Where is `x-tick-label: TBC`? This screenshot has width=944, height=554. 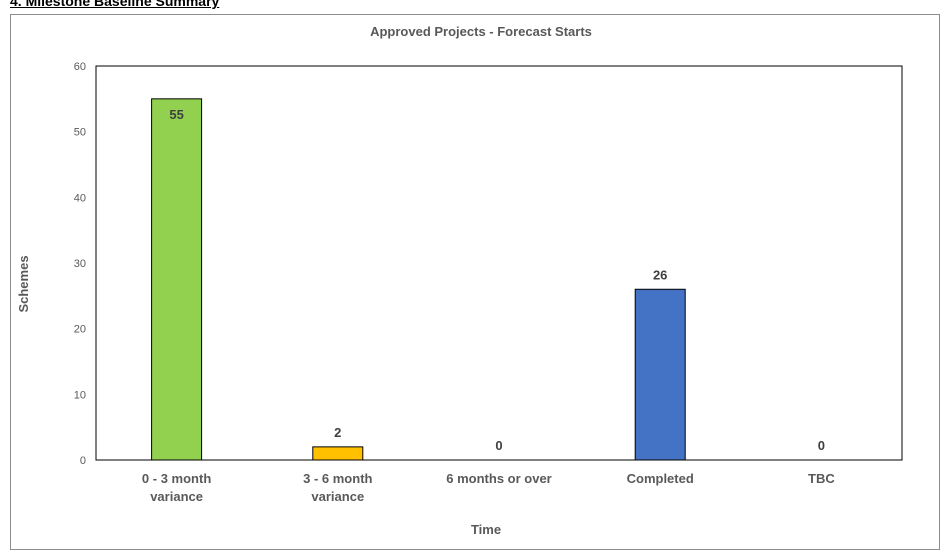 x-tick-label: TBC is located at coordinates (821, 478).